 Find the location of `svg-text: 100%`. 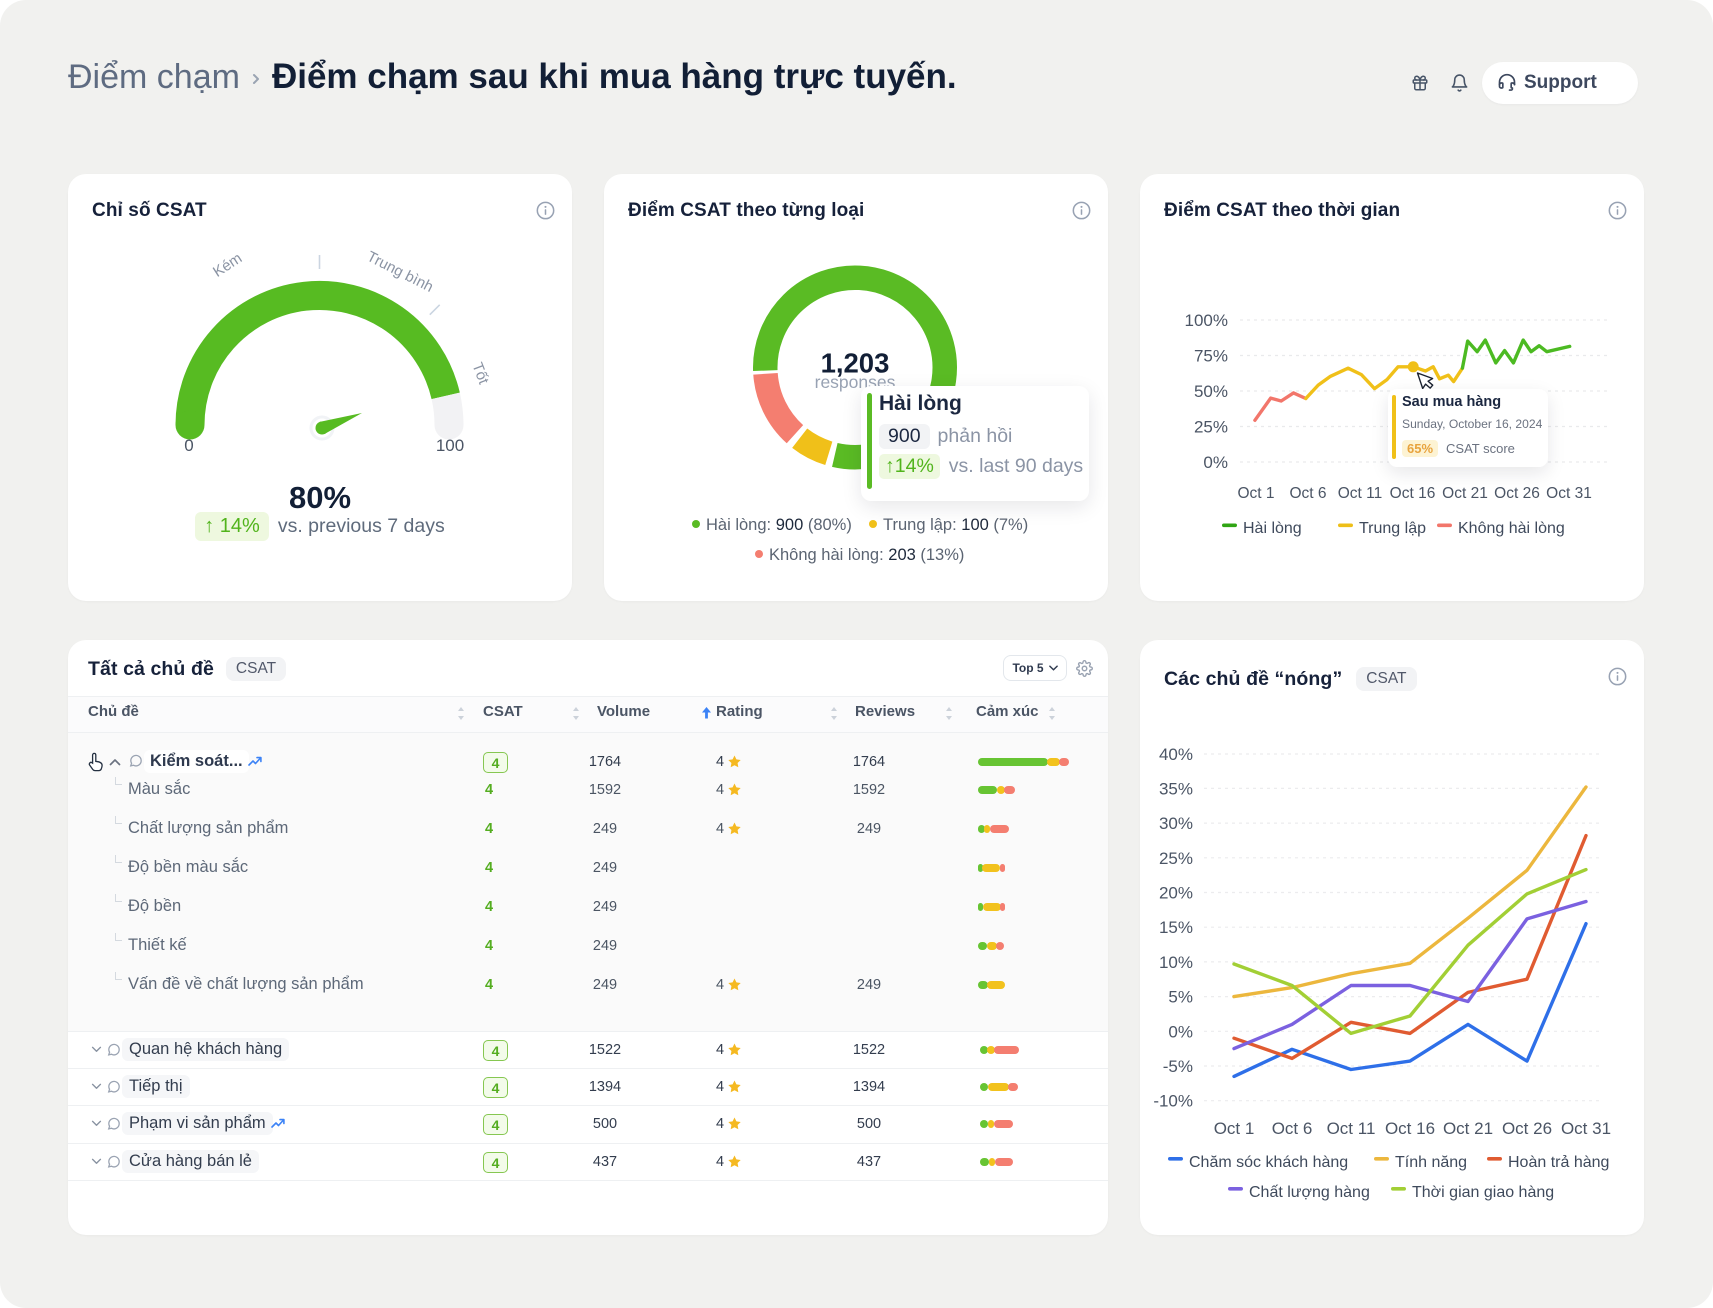

svg-text: 100% is located at coordinates (1206, 320).